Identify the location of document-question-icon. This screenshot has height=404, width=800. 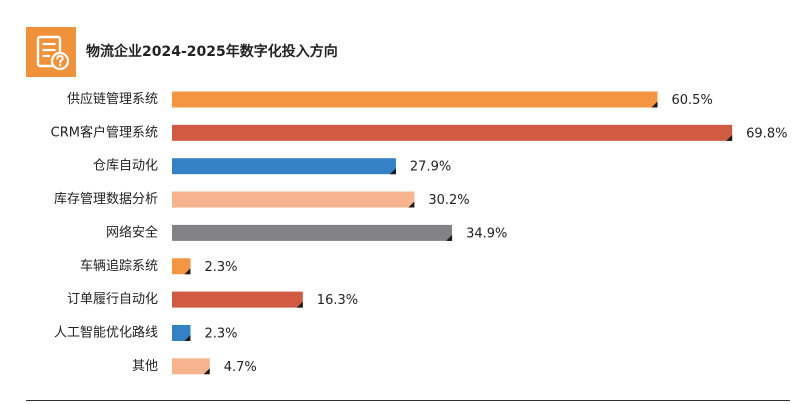
(51, 52).